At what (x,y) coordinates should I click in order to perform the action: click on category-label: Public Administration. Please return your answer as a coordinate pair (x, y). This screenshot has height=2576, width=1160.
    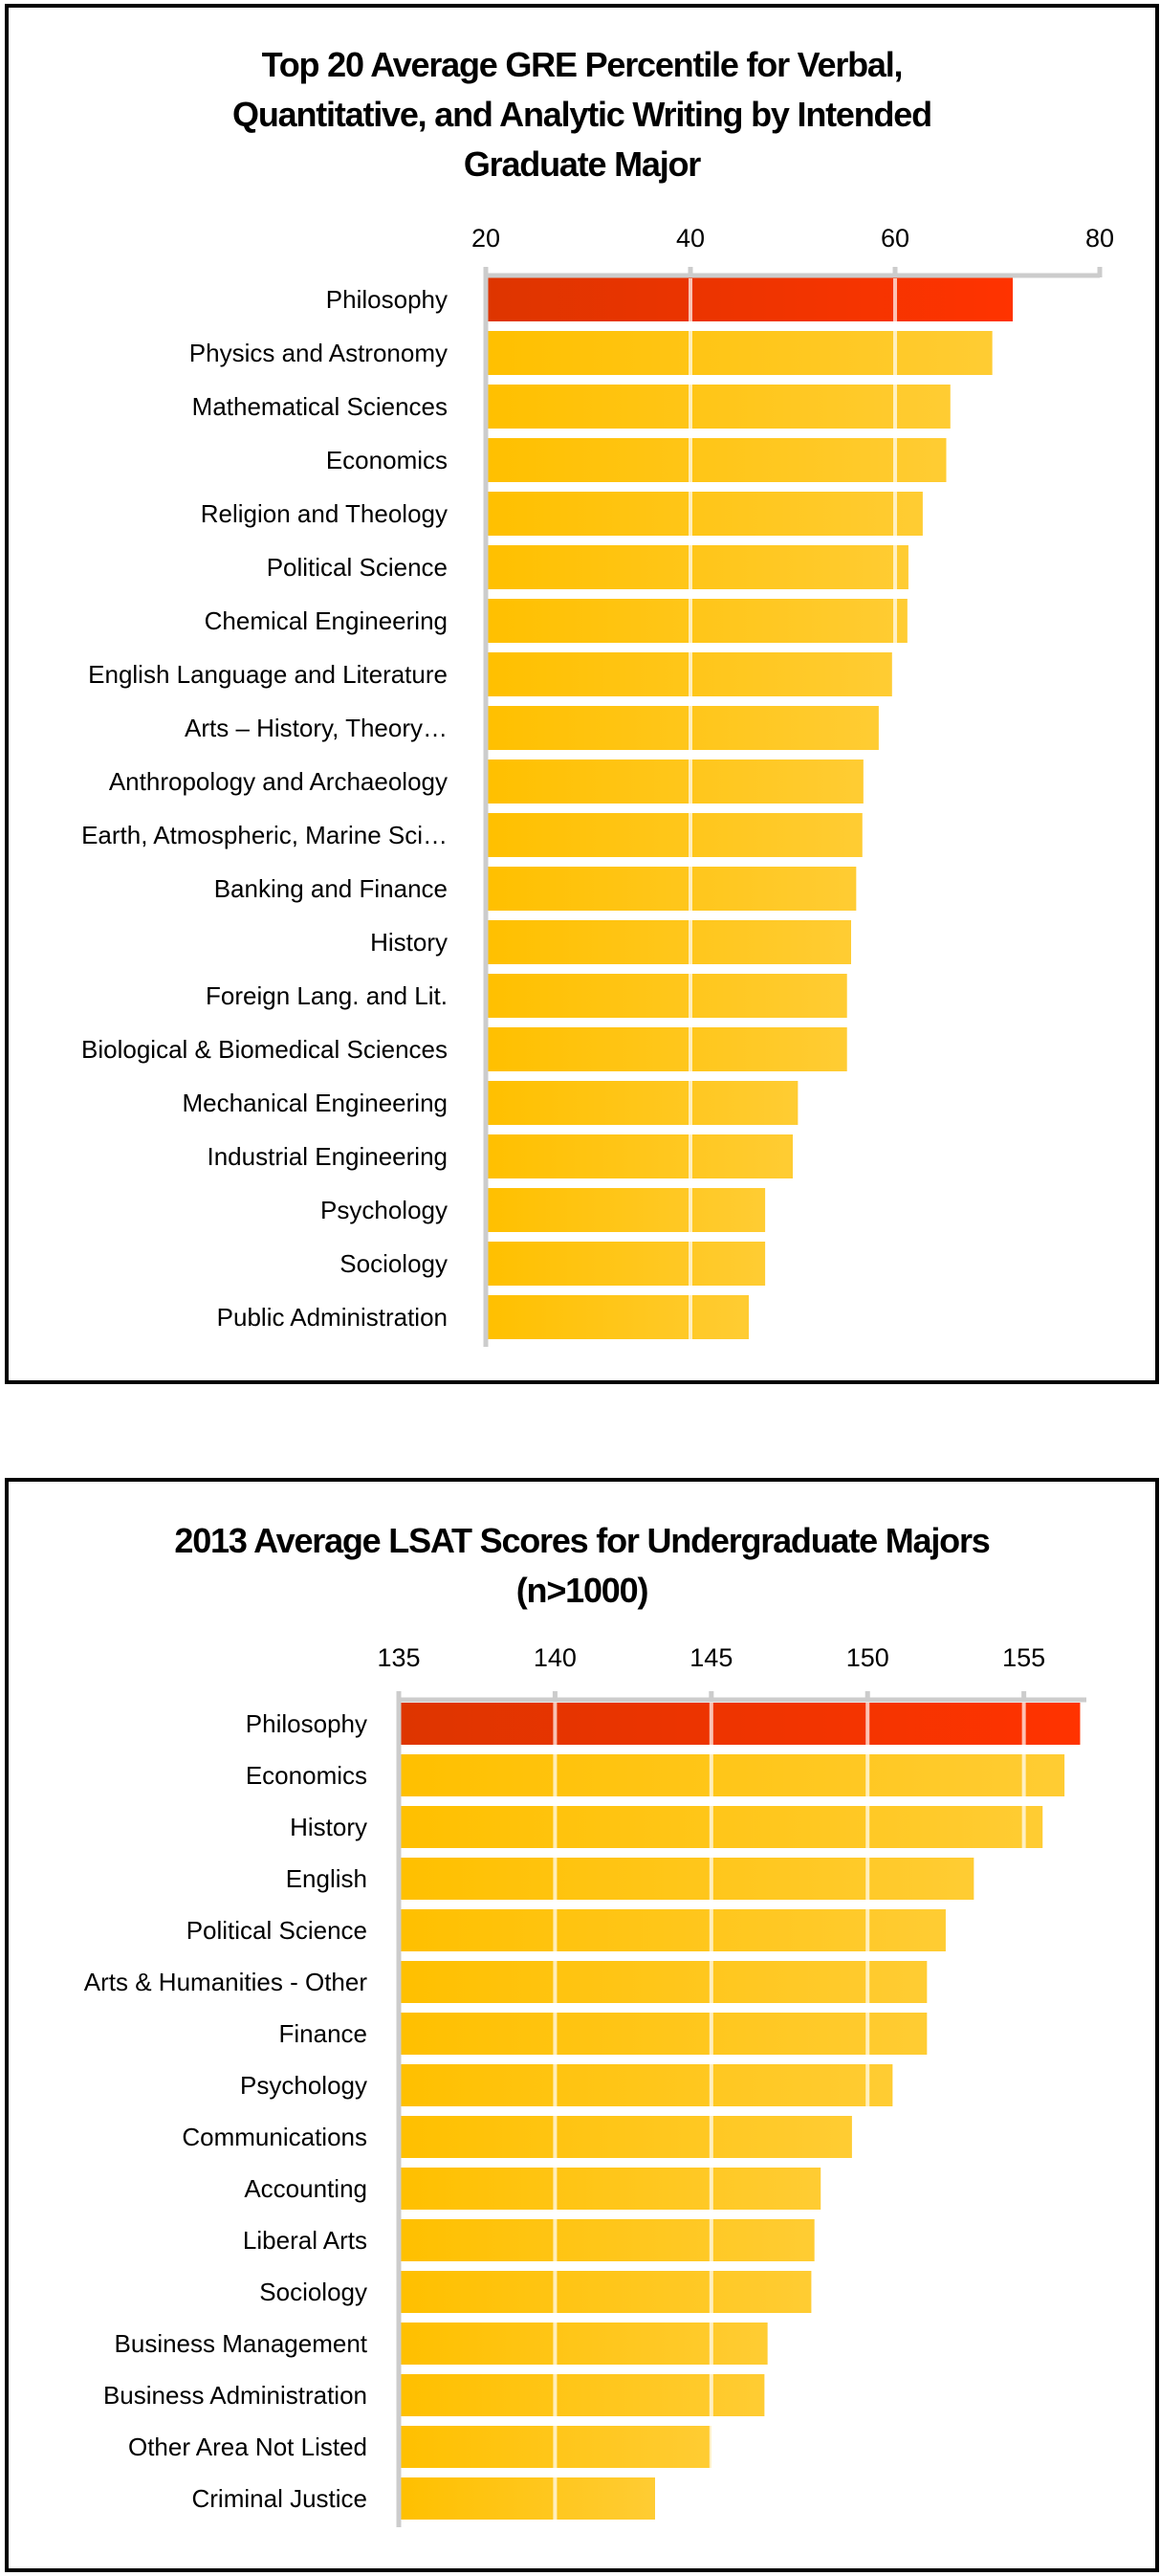
    Looking at the image, I should click on (332, 1317).